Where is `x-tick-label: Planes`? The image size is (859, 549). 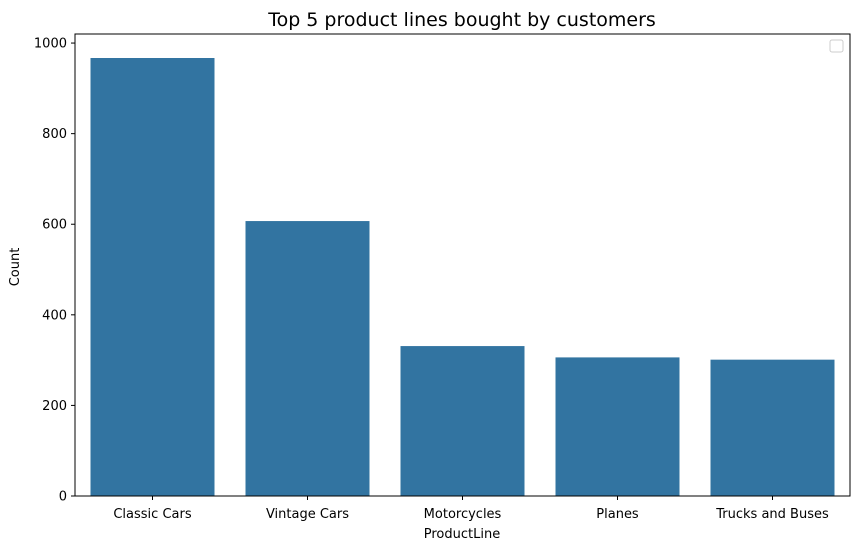
x-tick-label: Planes is located at coordinates (617, 514).